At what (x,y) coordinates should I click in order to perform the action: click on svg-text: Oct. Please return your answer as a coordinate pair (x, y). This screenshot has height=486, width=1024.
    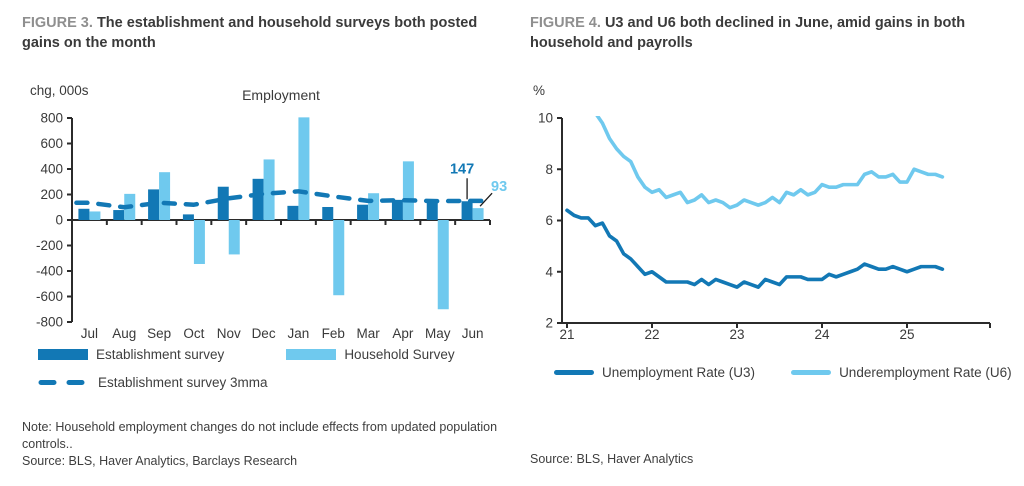
    Looking at the image, I should click on (193, 333).